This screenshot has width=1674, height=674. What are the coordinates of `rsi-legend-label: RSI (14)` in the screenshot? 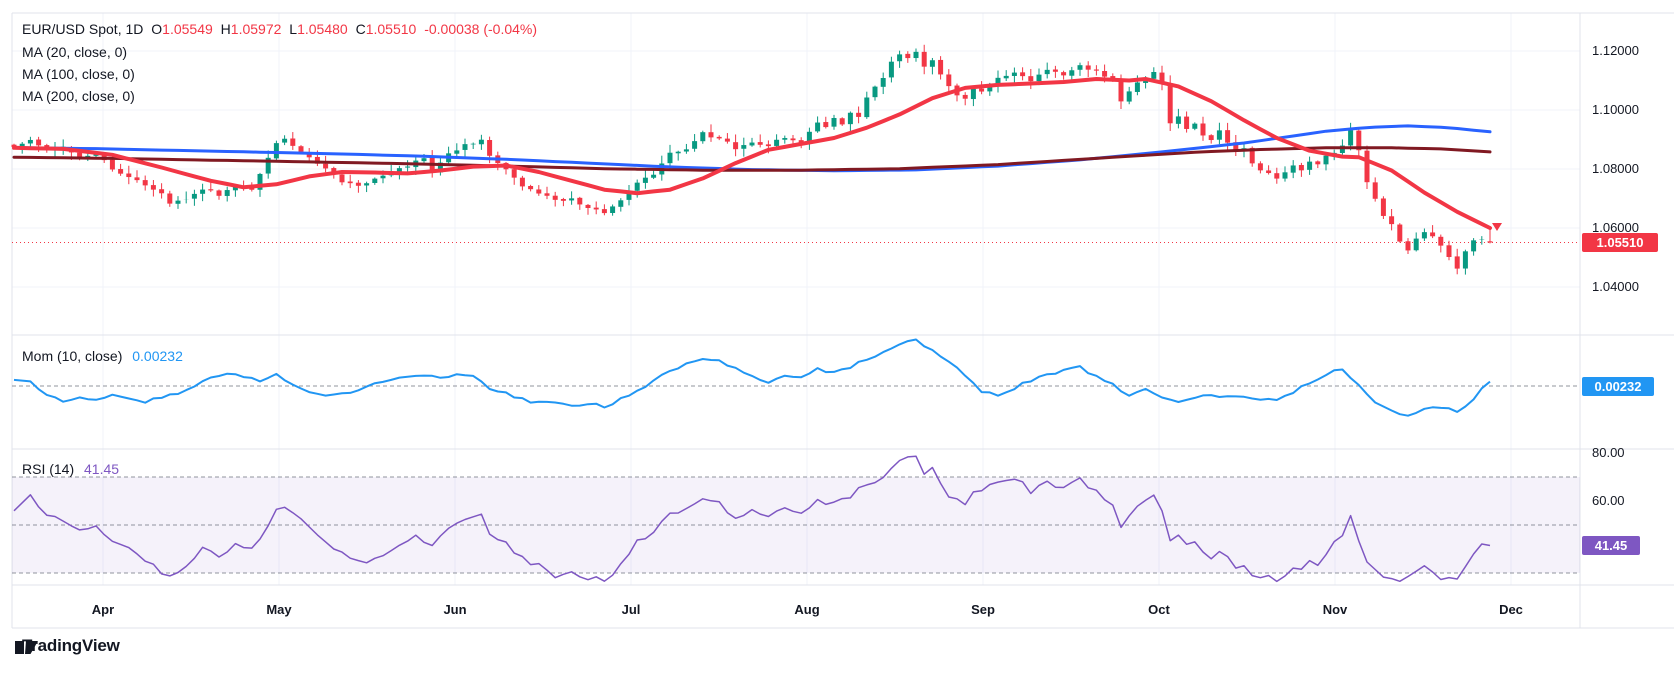 It's located at (48, 469).